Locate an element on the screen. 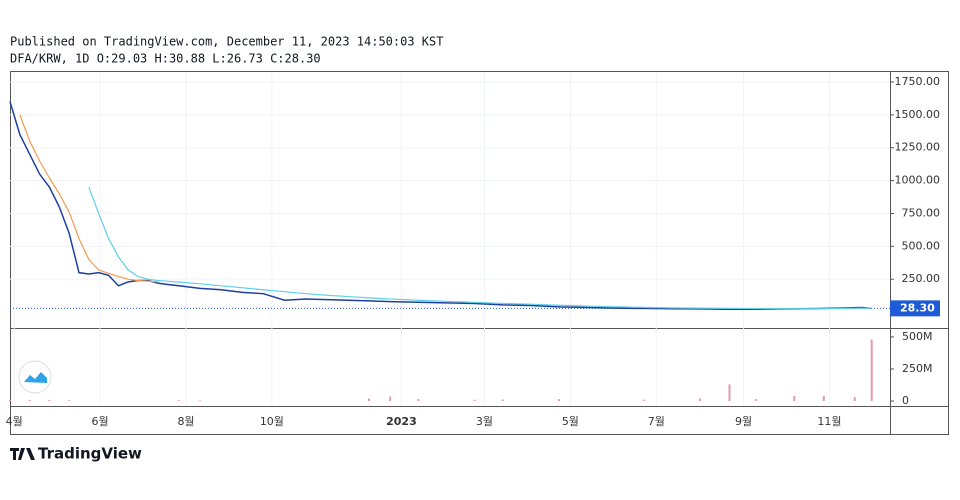 The width and height of the screenshot is (960, 500). y-tick-label: 250M is located at coordinates (917, 368).